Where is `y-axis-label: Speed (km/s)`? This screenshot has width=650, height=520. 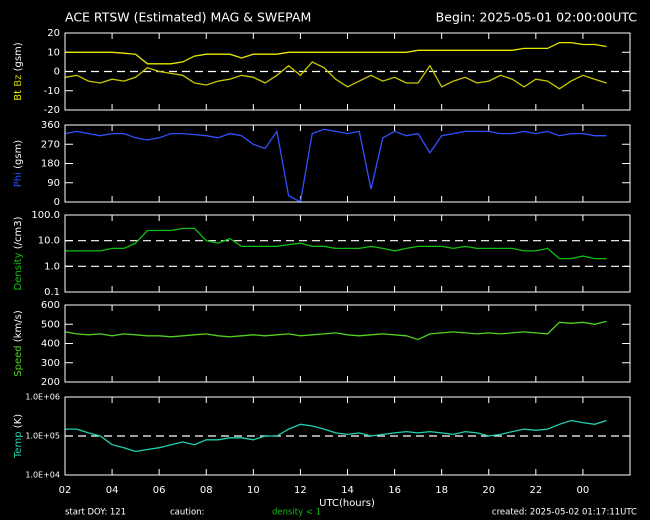 y-axis-label: Speed (km/s) is located at coordinates (18, 343).